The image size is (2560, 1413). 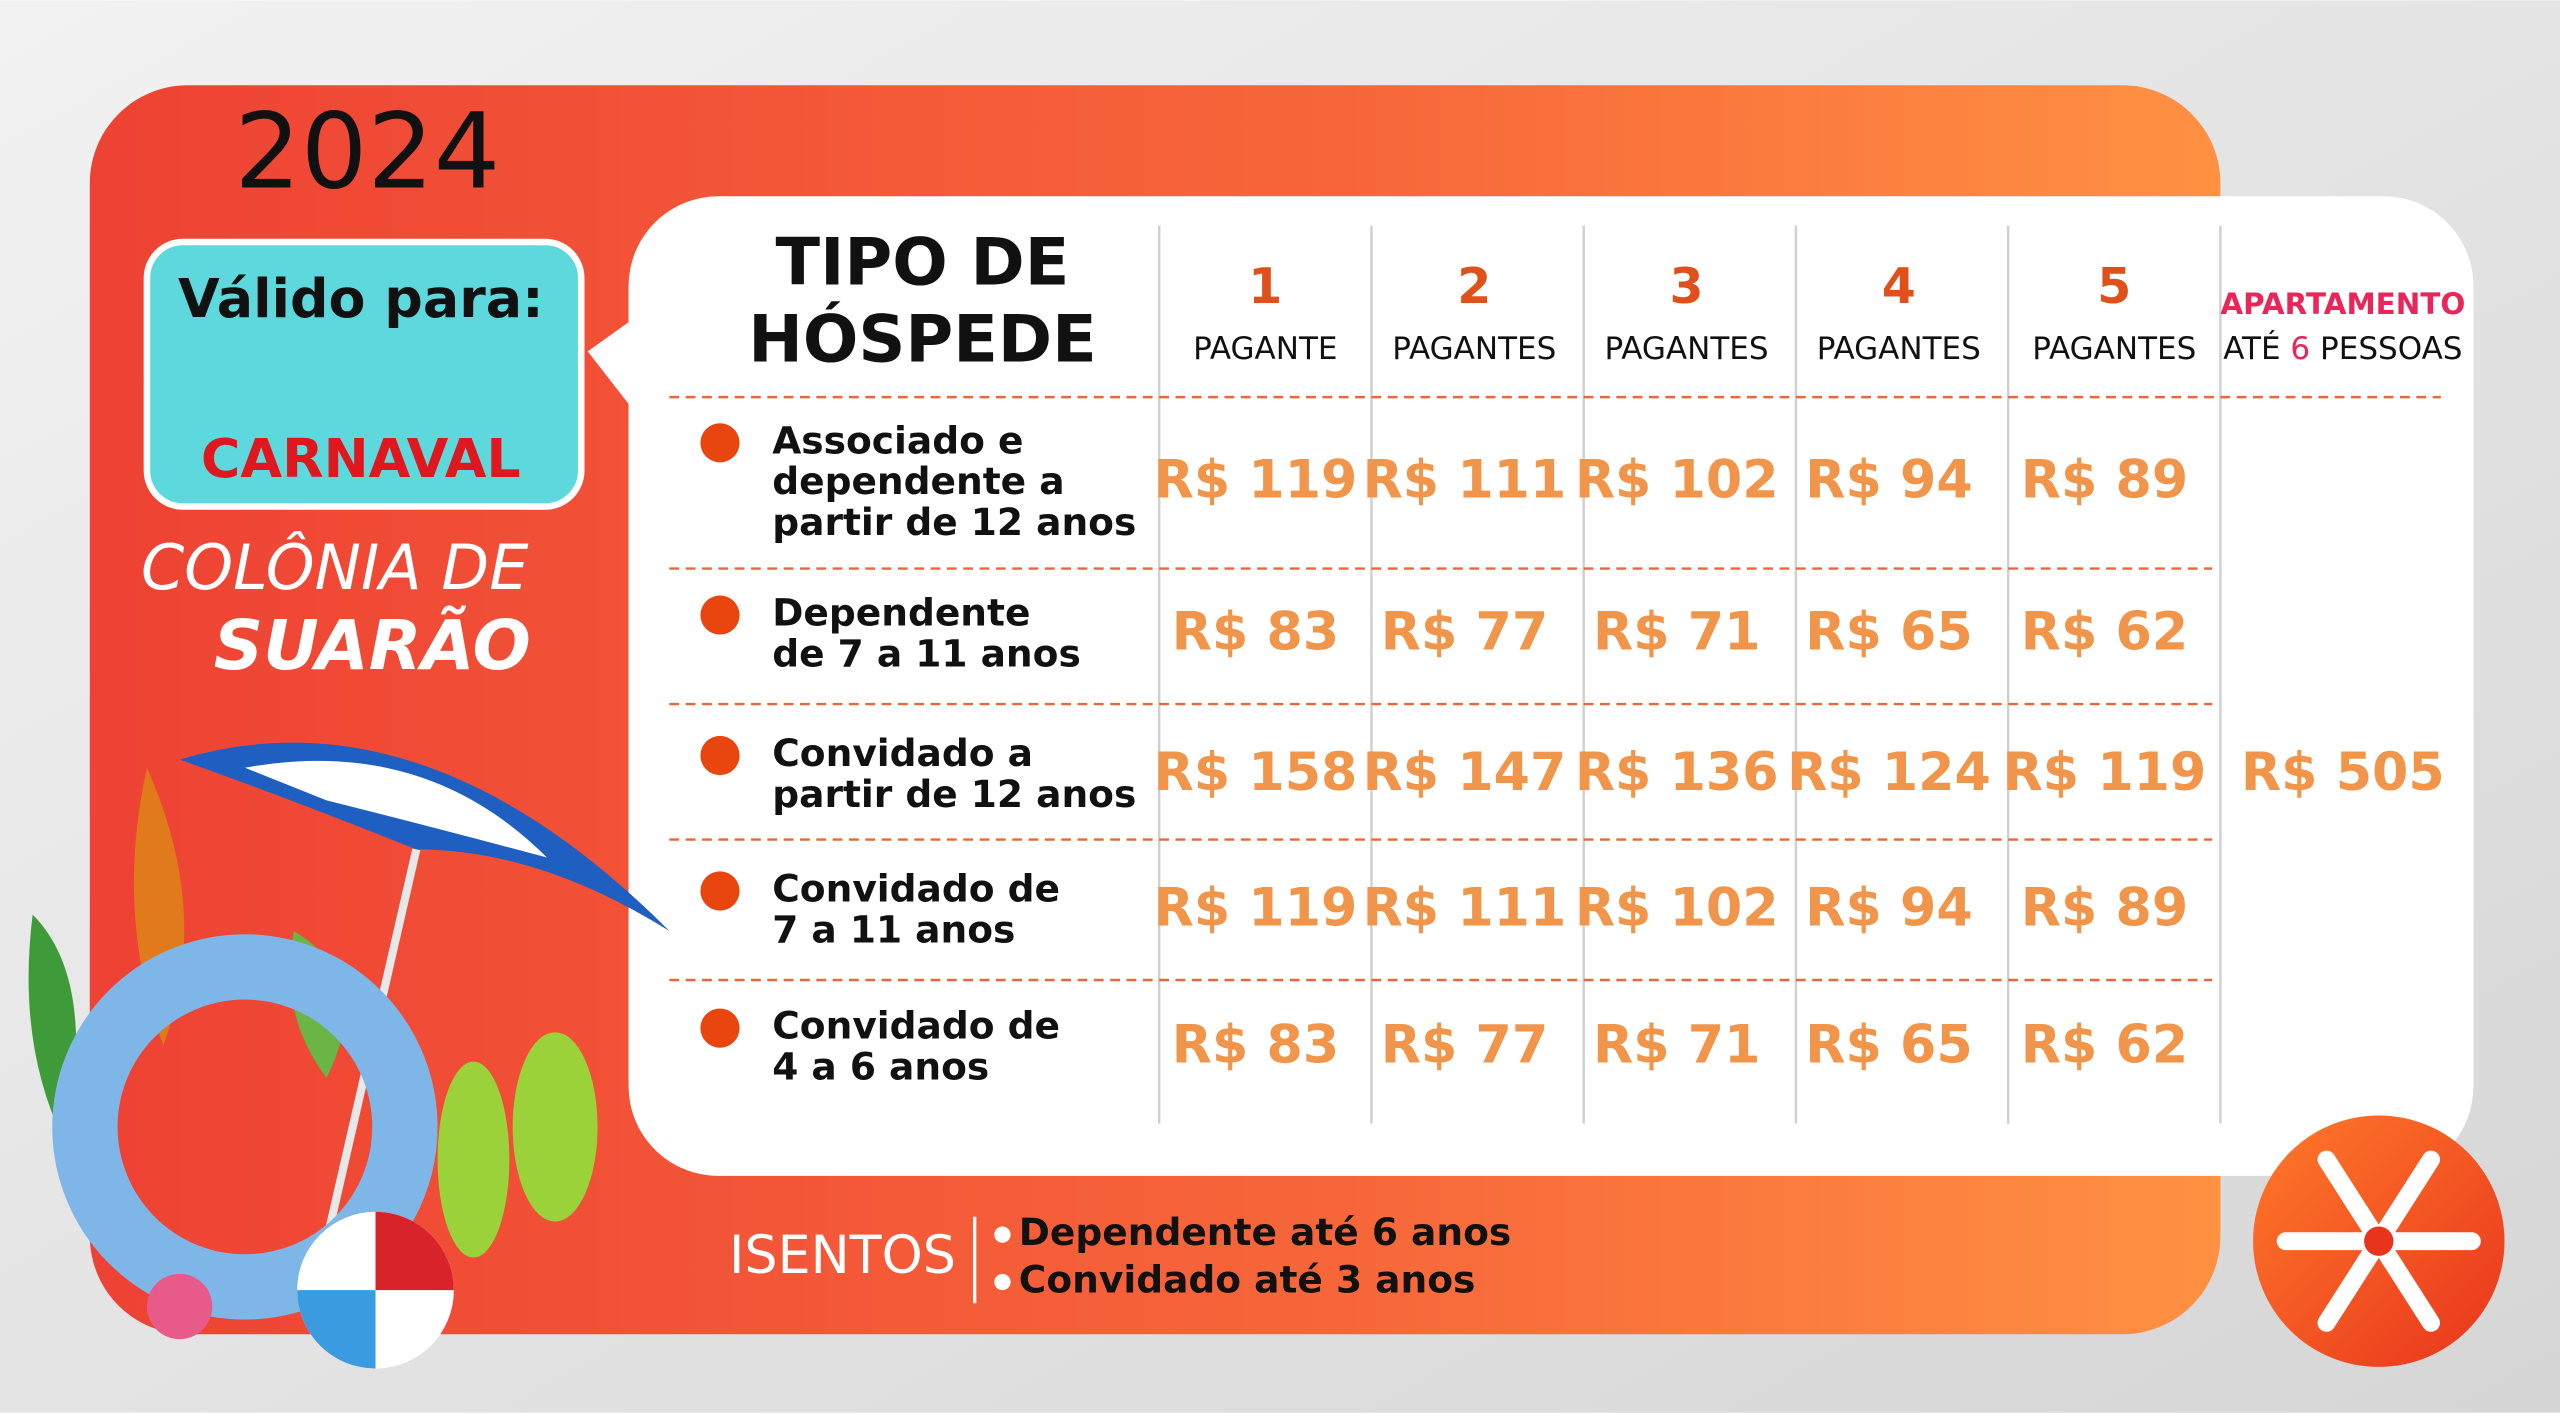 What do you see at coordinates (926, 653) in the screenshot?
I see `guest-type: de 7 a 11 anos` at bounding box center [926, 653].